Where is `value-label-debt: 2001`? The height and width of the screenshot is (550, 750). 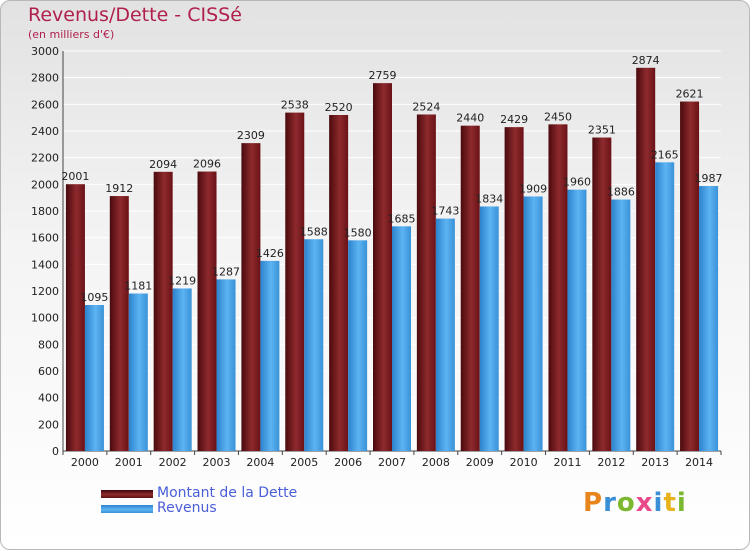
value-label-debt: 2001 is located at coordinates (75, 176).